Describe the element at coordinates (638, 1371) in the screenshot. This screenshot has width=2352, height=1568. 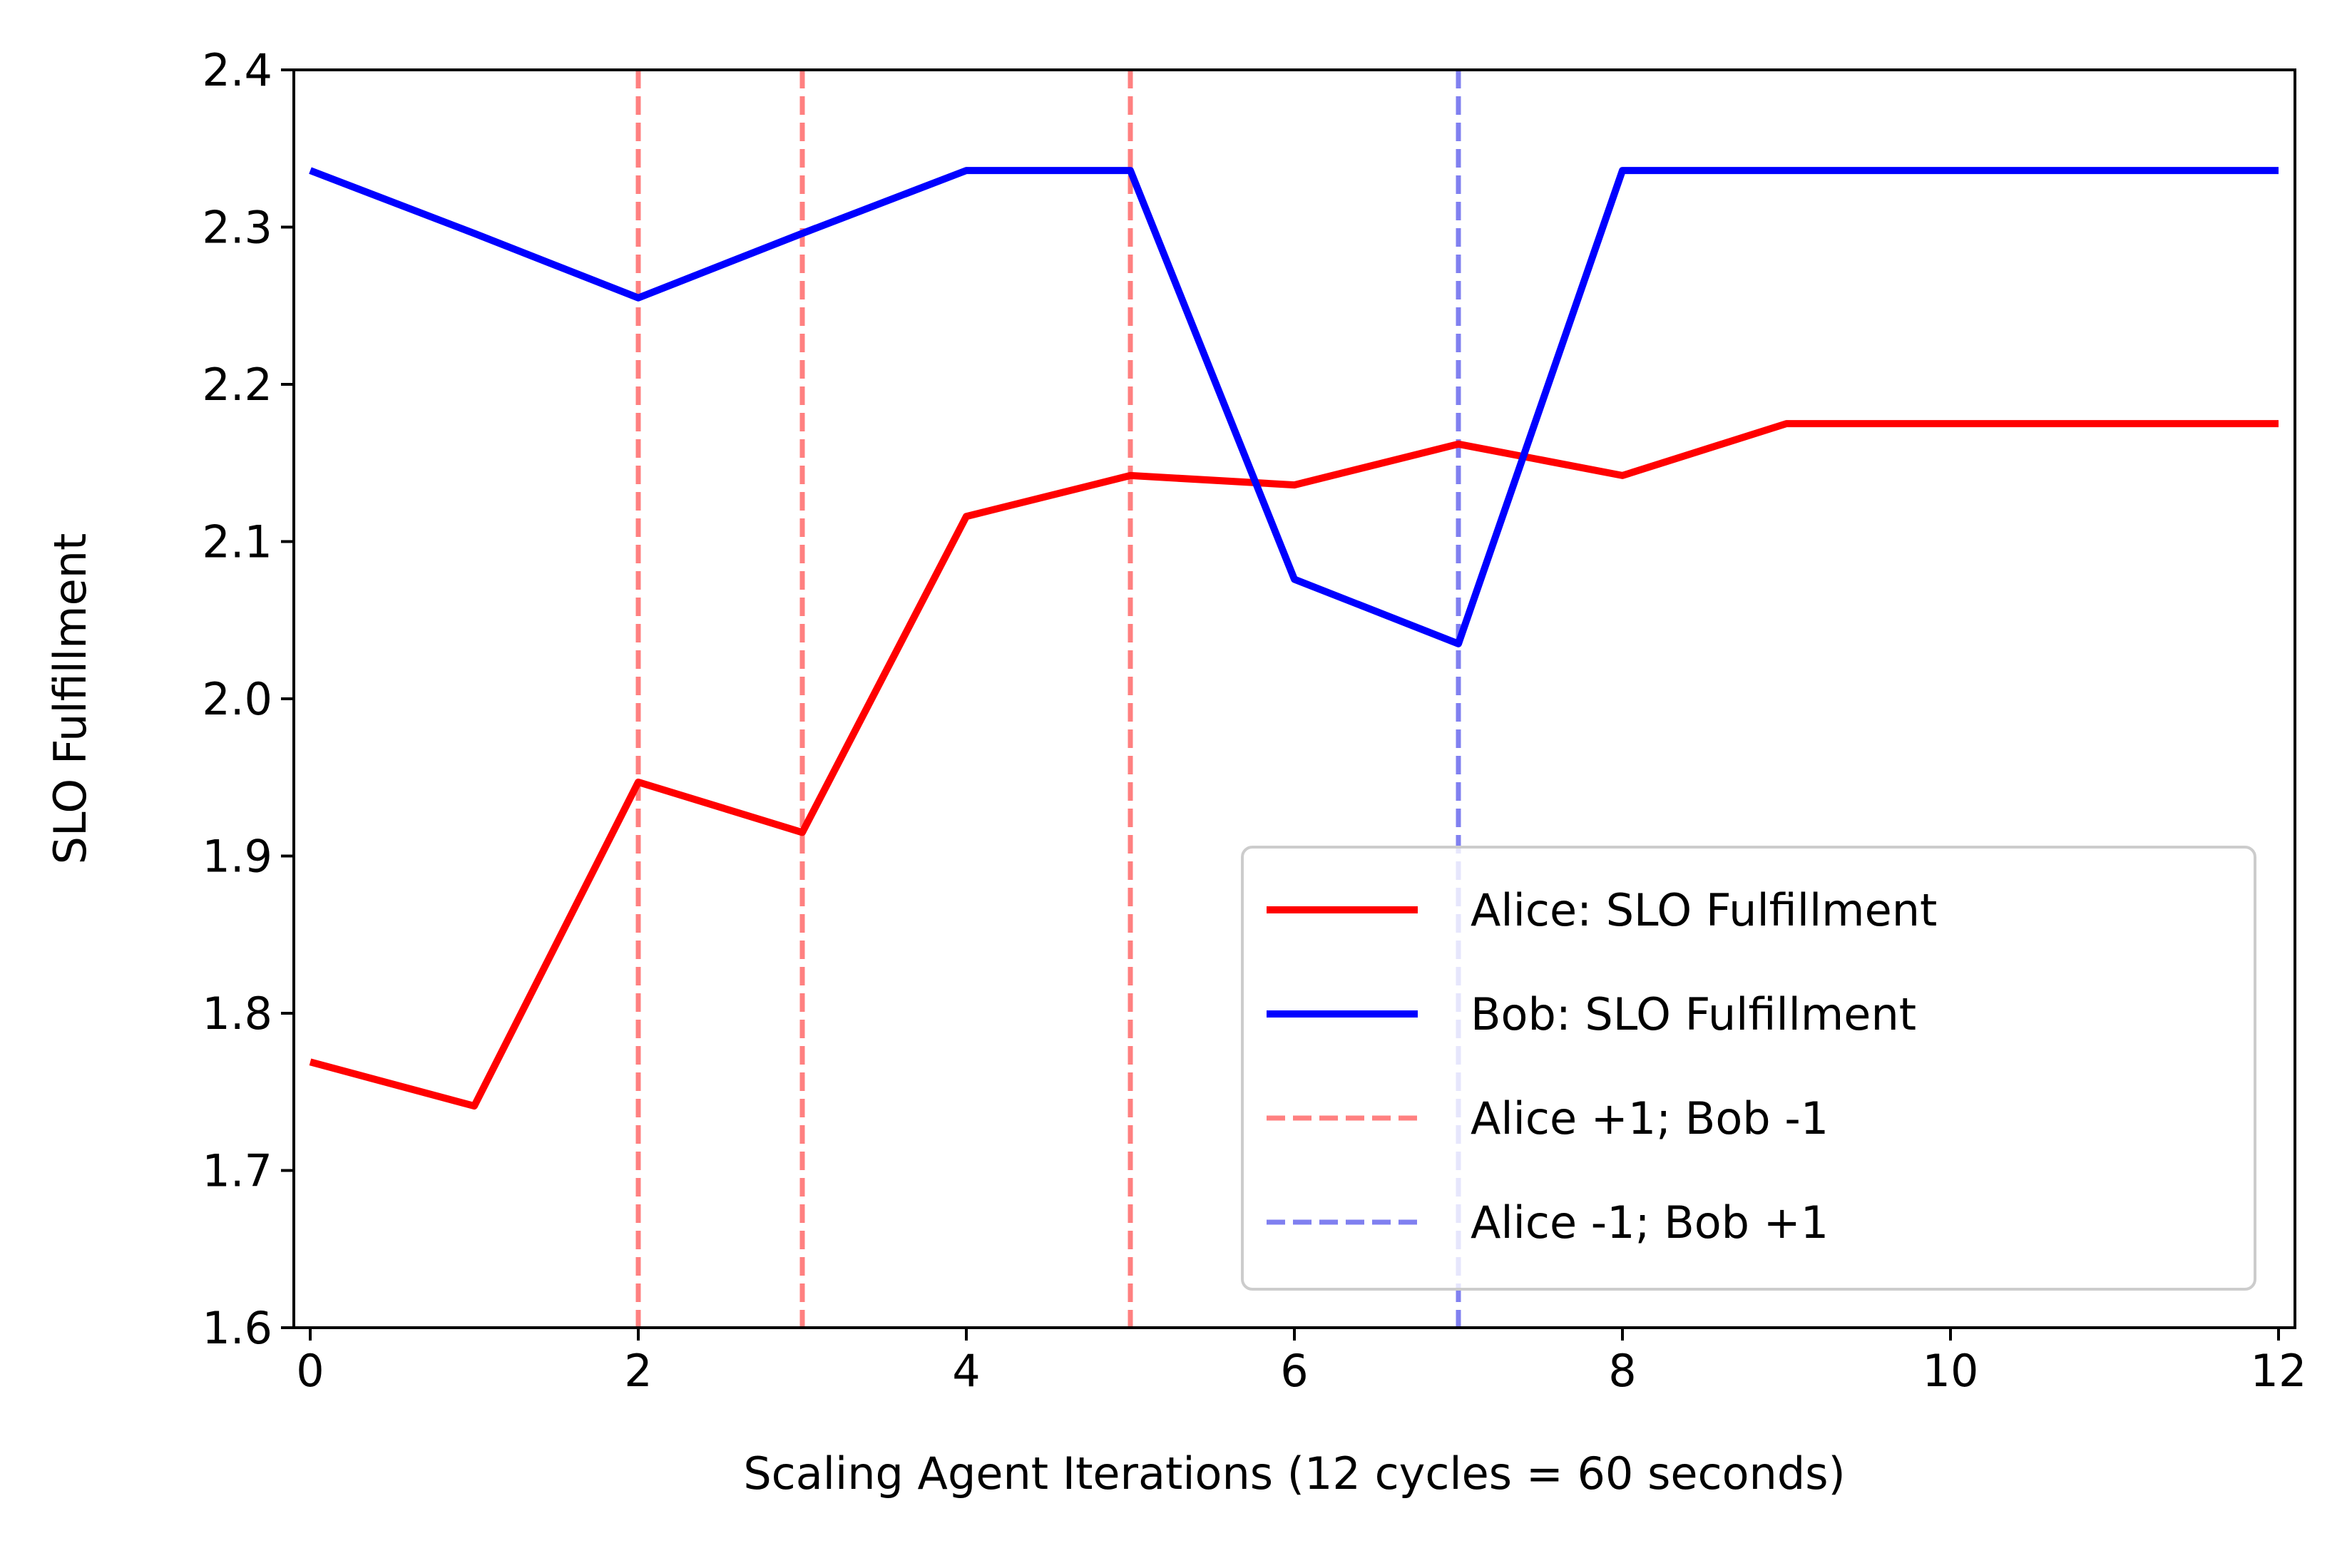
I see `x-tick-label-2: 2` at that location.